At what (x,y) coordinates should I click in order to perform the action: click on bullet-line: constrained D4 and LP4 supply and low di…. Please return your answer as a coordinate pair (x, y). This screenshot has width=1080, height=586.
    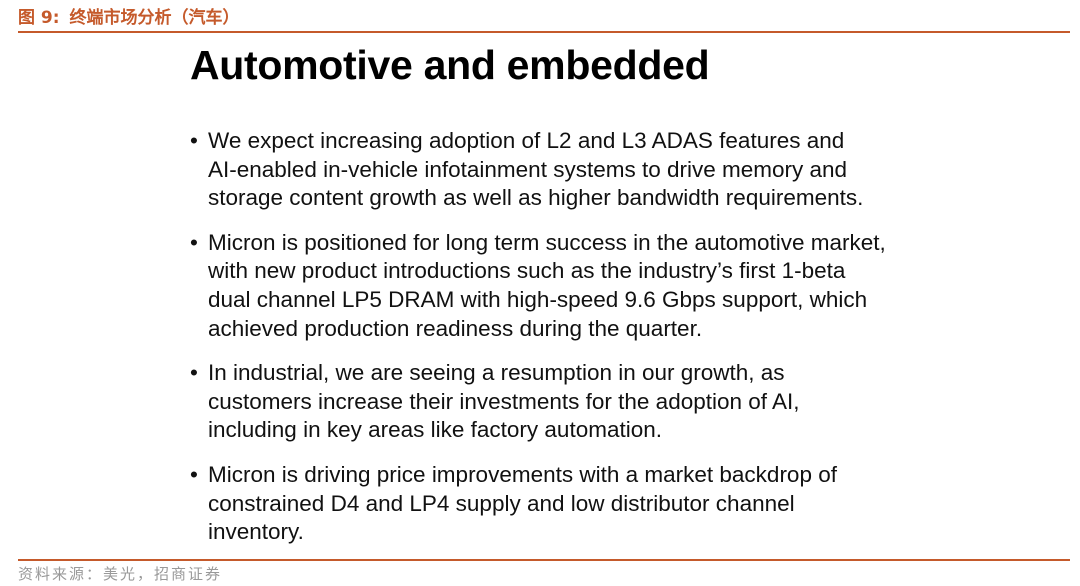
    Looking at the image, I should click on (501, 503).